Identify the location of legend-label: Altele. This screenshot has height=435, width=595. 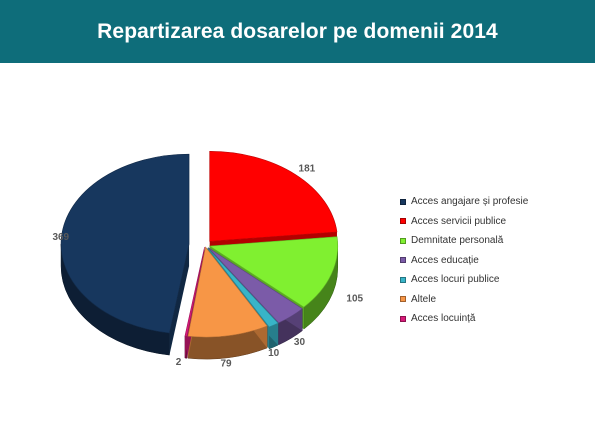
(424, 299).